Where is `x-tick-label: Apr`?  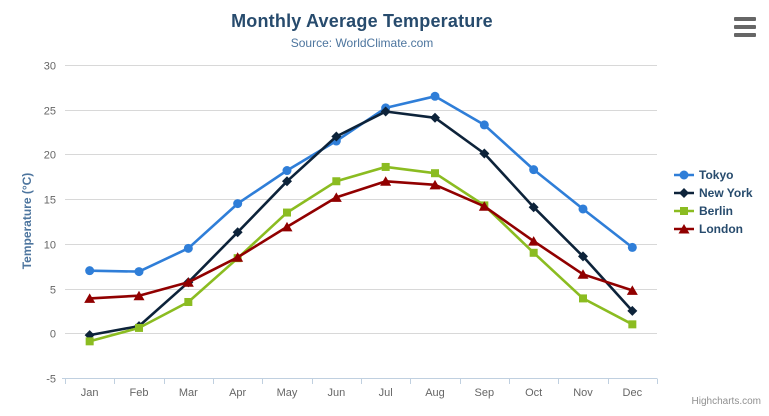
x-tick-label: Apr is located at coordinates (237, 393).